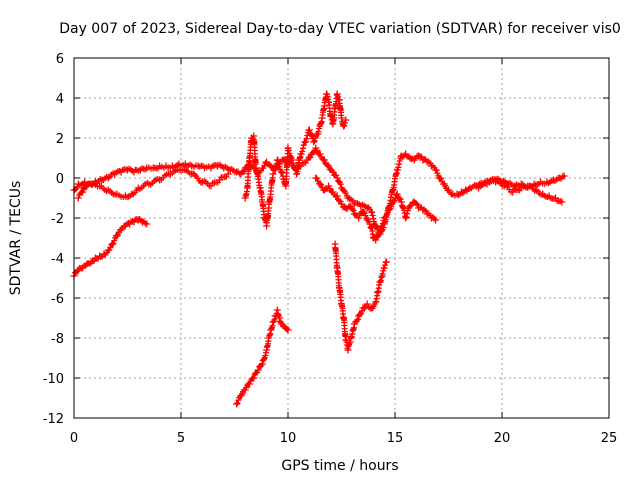 Image resolution: width=640 pixels, height=480 pixels. Describe the element at coordinates (60, 179) in the screenshot. I see `y-tick-label: 0` at that location.